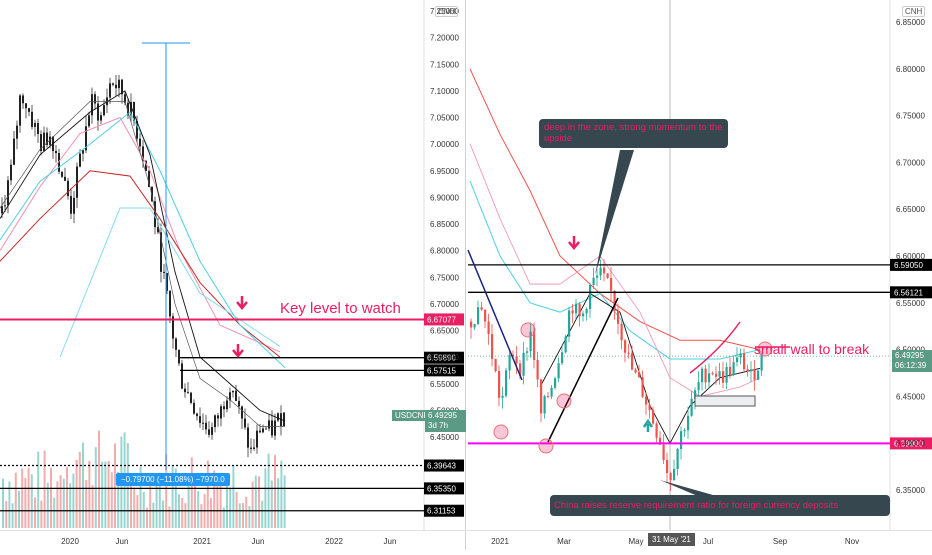 This screenshot has height=555, width=932. Describe the element at coordinates (444, 437) in the screenshot. I see `left-price-tick: 6.45000` at that location.